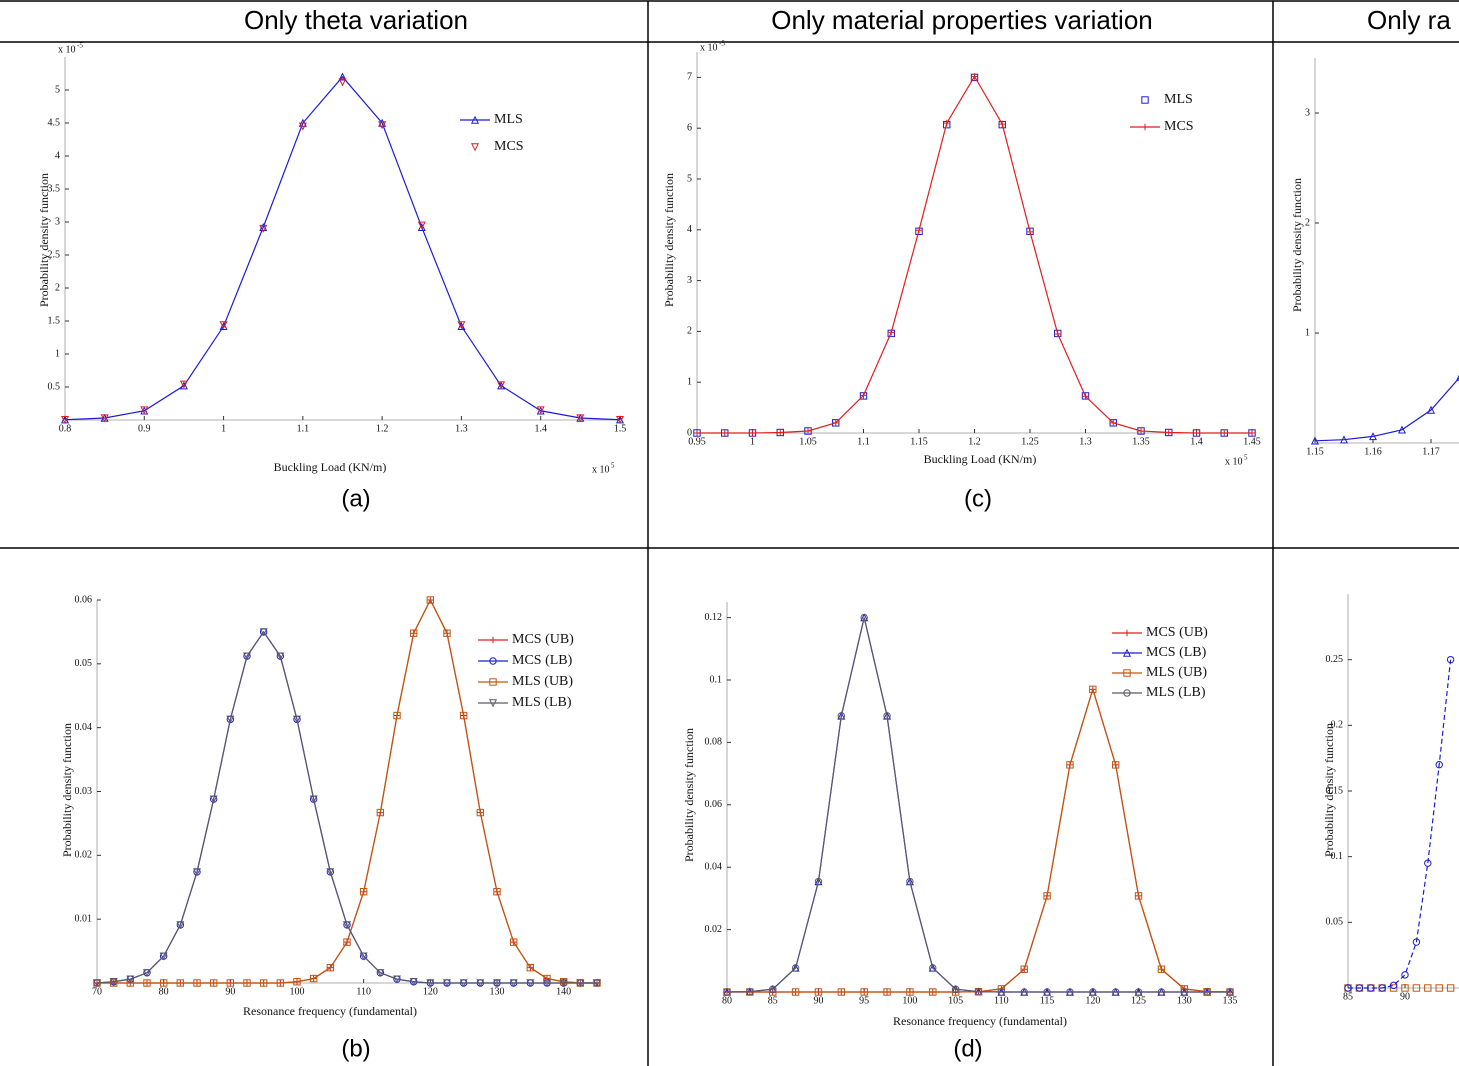 The image size is (1459, 1066). What do you see at coordinates (1373, 451) in the screenshot?
I see `x-tick-label: 1.16` at bounding box center [1373, 451].